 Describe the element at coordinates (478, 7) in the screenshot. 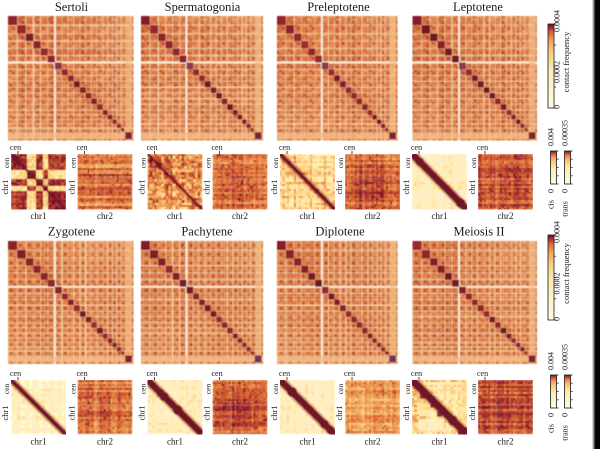

I see `svg-text: Leptotene` at that location.